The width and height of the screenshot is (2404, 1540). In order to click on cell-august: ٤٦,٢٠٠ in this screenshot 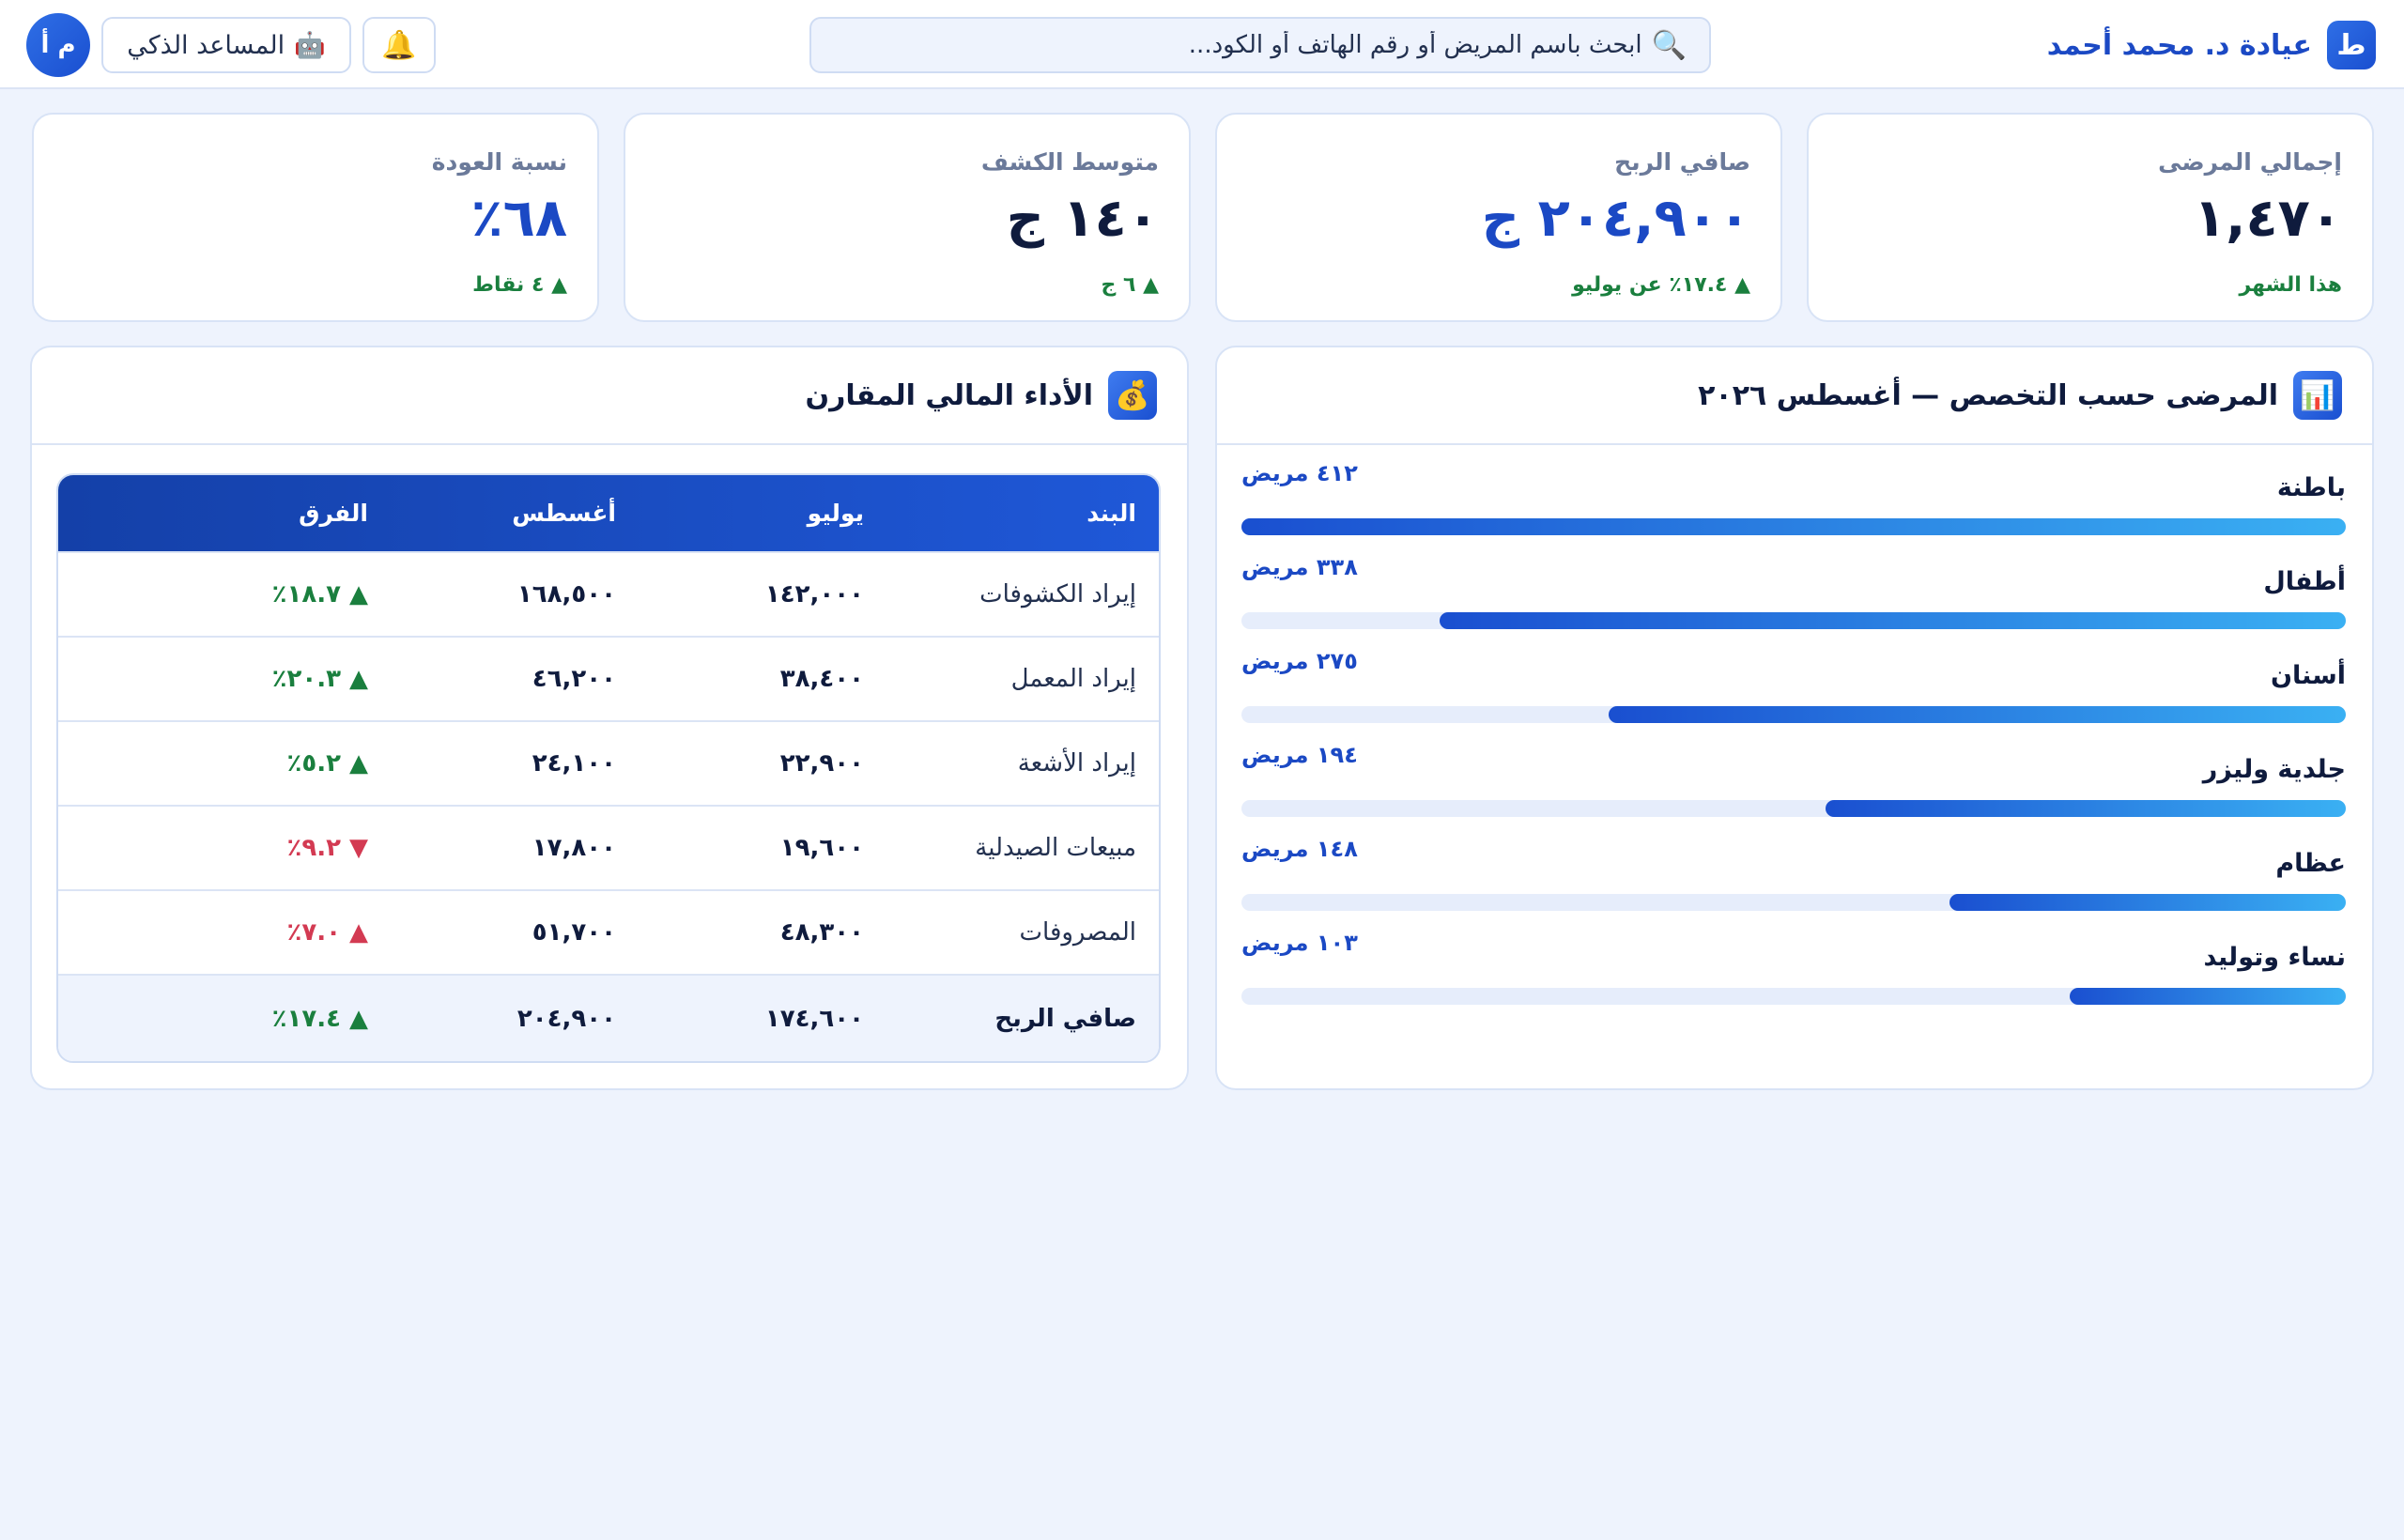, I will do `click(515, 678)`.